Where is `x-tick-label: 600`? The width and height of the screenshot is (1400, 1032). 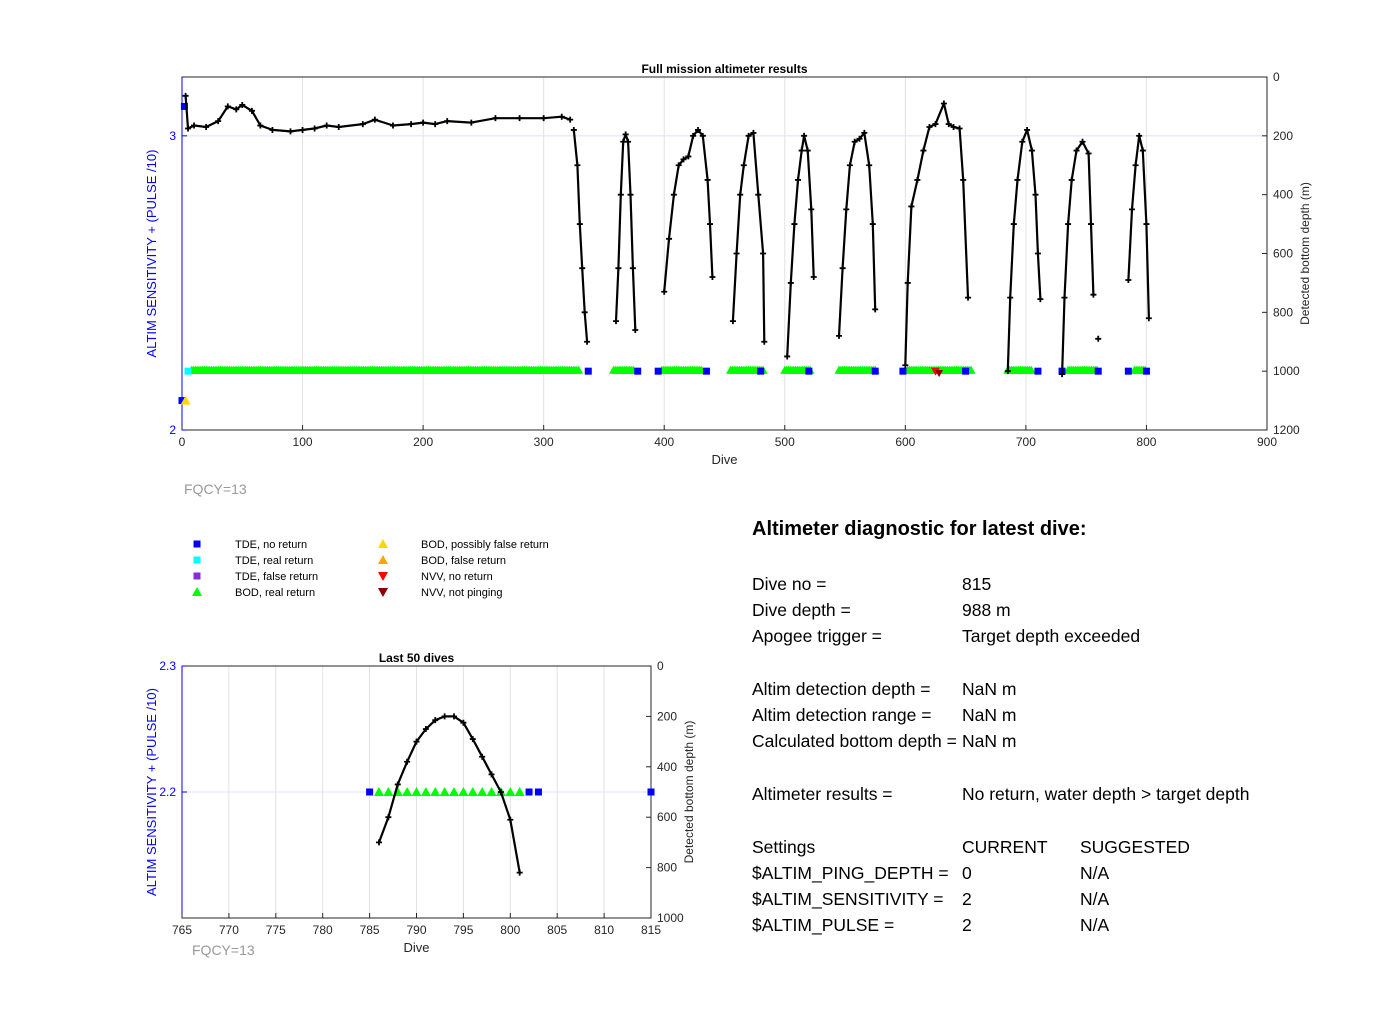 x-tick-label: 600 is located at coordinates (905, 442).